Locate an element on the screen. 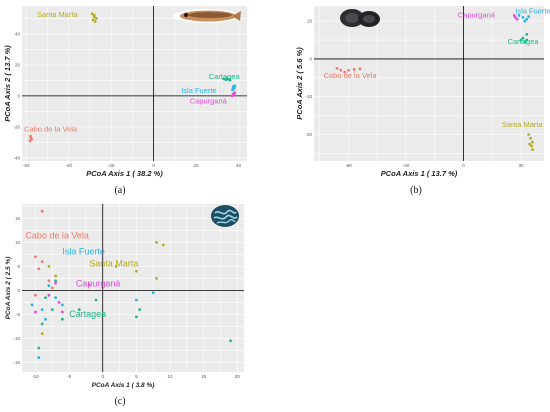  shell-illustration is located at coordinates (360, 18).